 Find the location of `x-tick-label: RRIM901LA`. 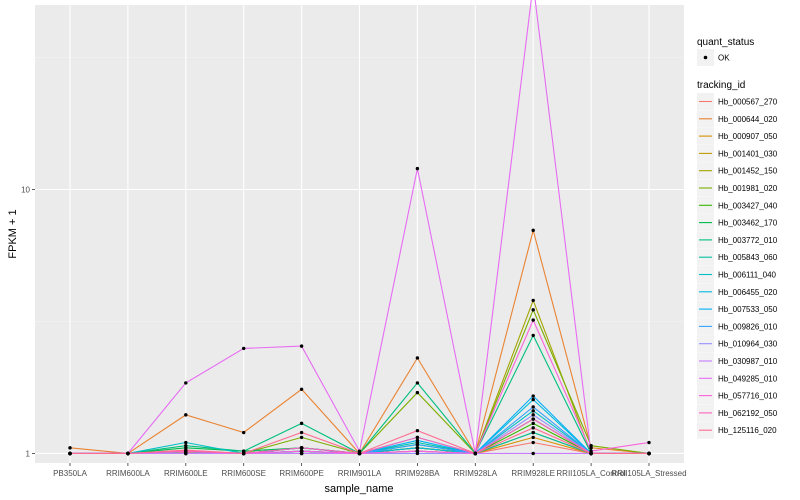

x-tick-label: RRIM901LA is located at coordinates (360, 473).